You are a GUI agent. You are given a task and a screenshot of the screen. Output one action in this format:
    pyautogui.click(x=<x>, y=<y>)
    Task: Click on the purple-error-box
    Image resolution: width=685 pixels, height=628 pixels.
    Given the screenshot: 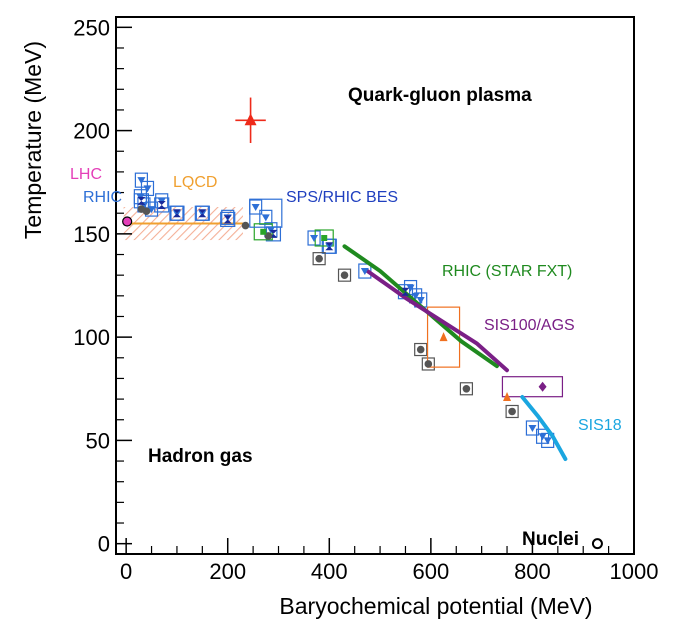 What is the action you would take?
    pyautogui.click(x=532, y=387)
    